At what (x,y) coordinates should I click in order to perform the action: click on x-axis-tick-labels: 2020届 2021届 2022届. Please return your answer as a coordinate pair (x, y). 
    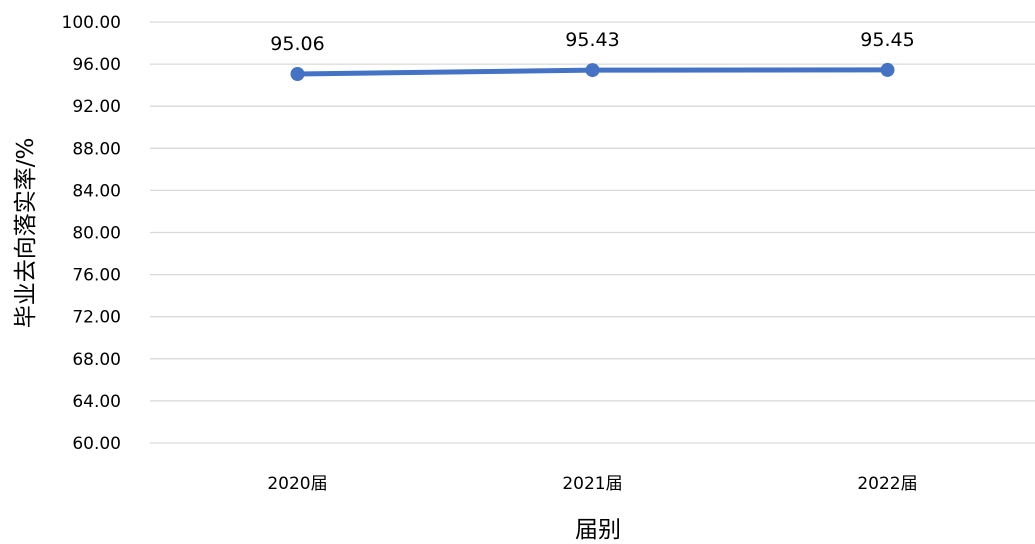
    Looking at the image, I should click on (592, 484).